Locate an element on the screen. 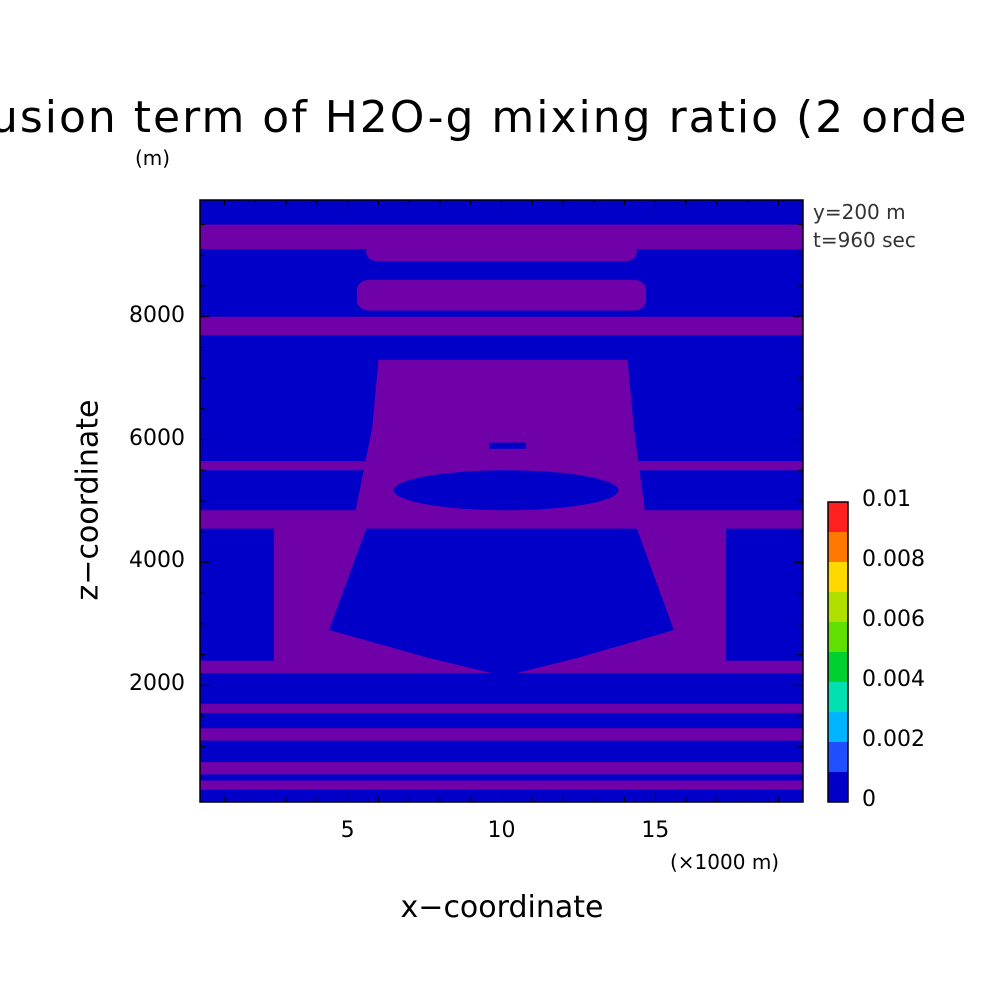 This screenshot has width=1004, height=1004. x-axis-unit: (×1000 m) is located at coordinates (725, 862).